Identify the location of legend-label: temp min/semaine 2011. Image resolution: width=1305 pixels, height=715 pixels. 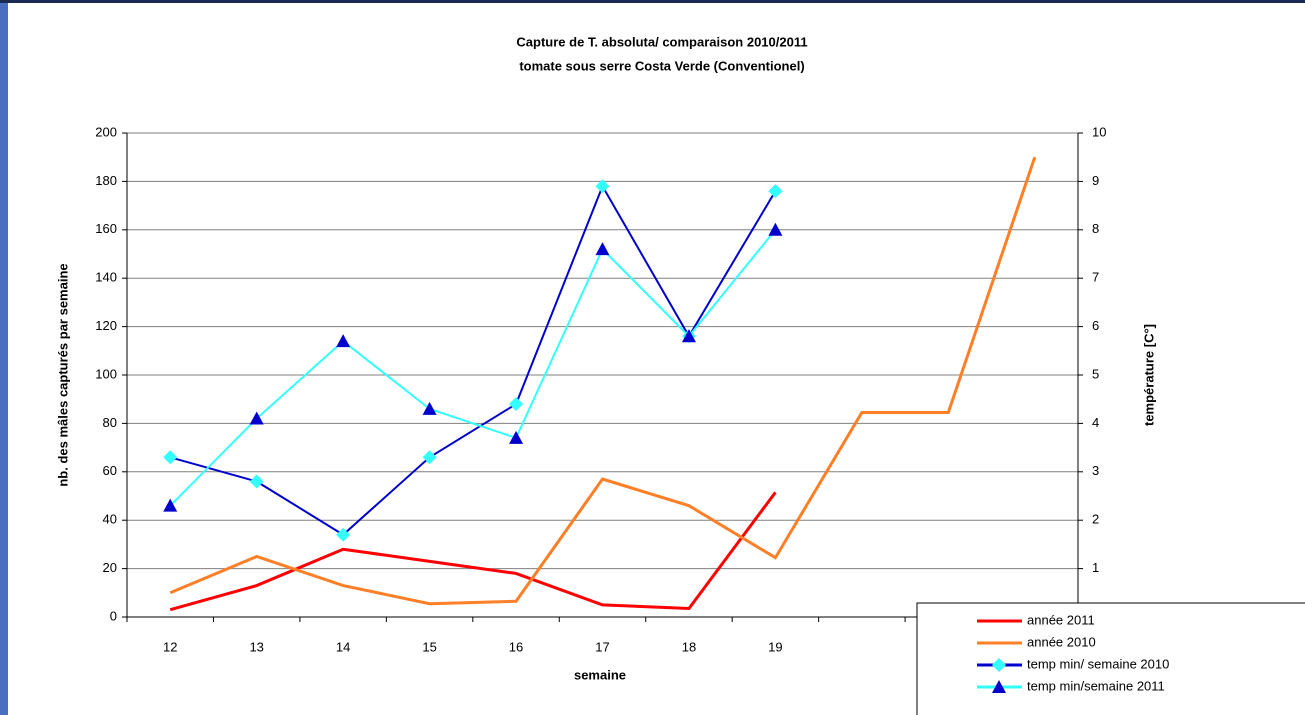
(1096, 685).